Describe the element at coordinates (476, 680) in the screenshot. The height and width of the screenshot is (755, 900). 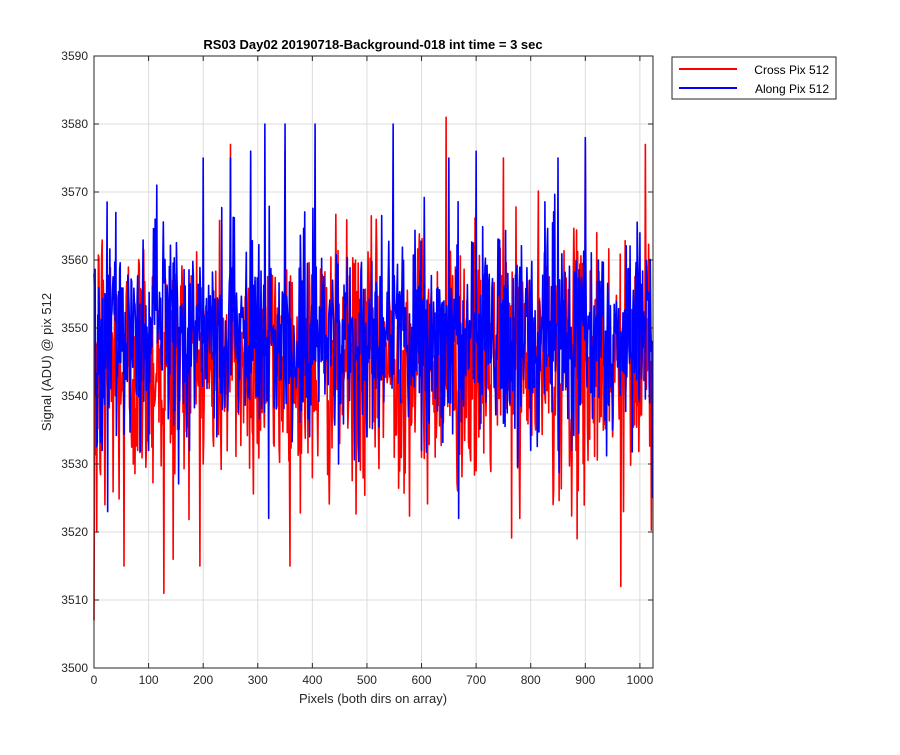
I see `x-tick-label: 700` at that location.